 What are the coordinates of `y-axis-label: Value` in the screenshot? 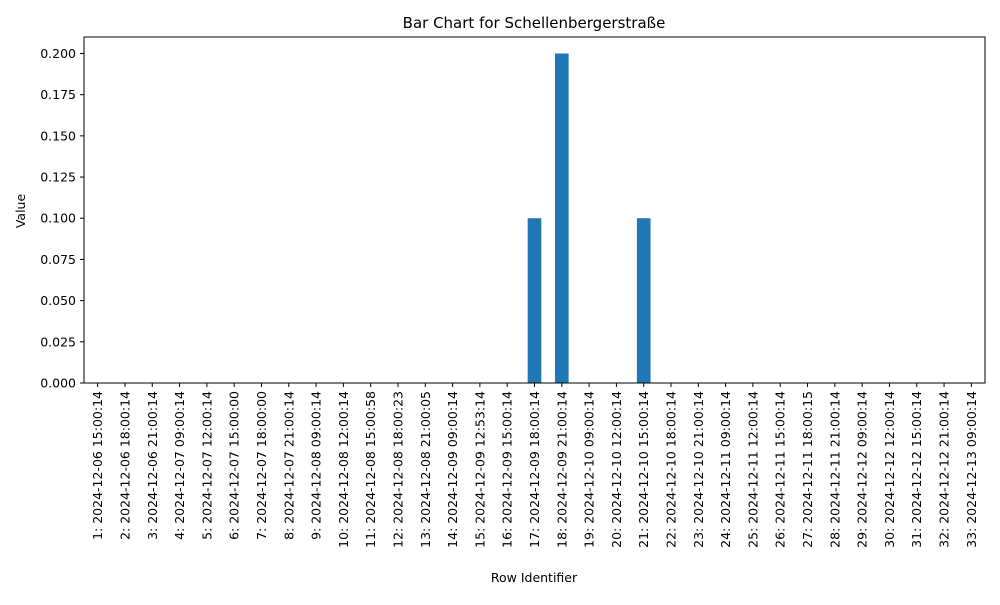 It's located at (20, 211).